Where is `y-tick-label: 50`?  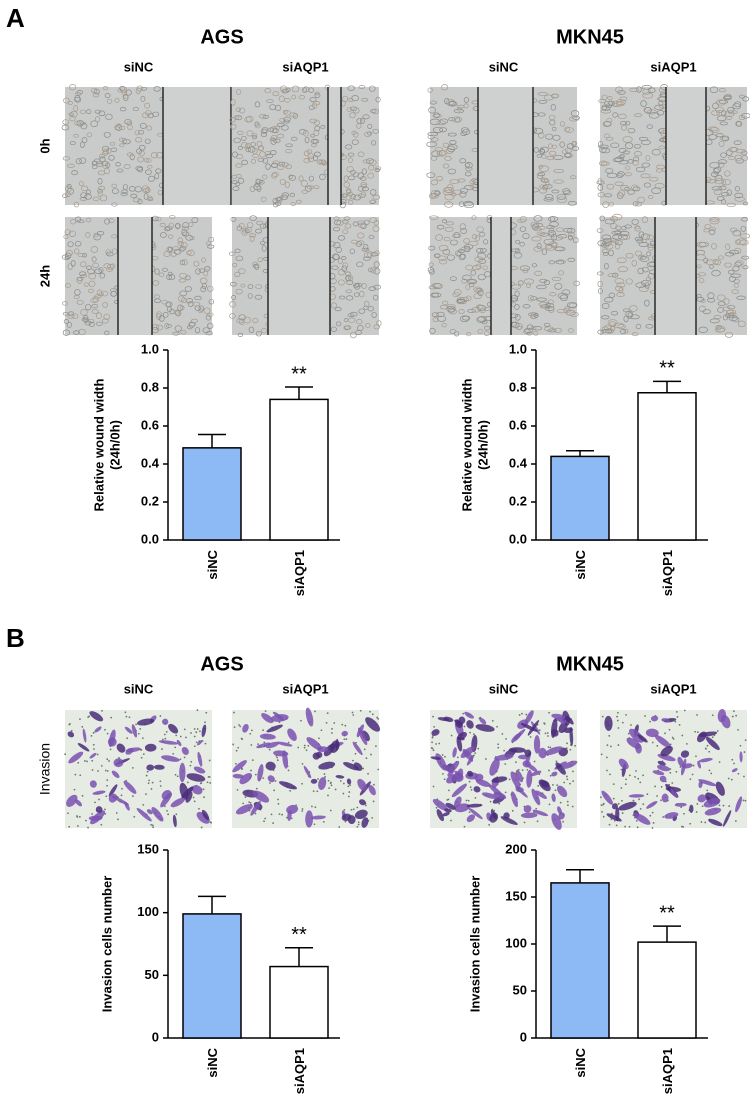
y-tick-label: 50 is located at coordinates (520, 989).